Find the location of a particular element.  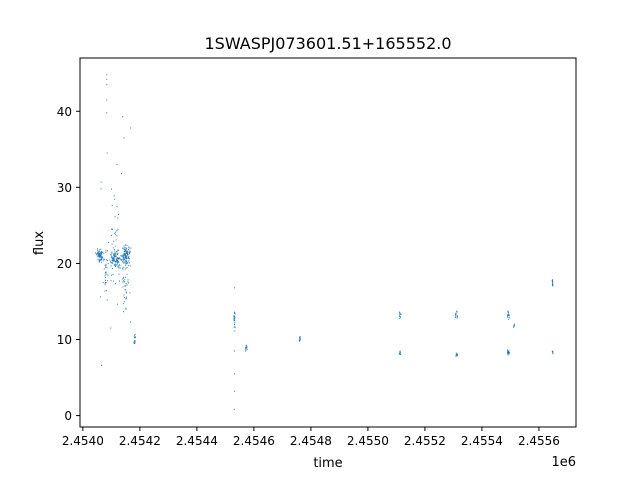

y-axis-label: flux is located at coordinates (39, 243).